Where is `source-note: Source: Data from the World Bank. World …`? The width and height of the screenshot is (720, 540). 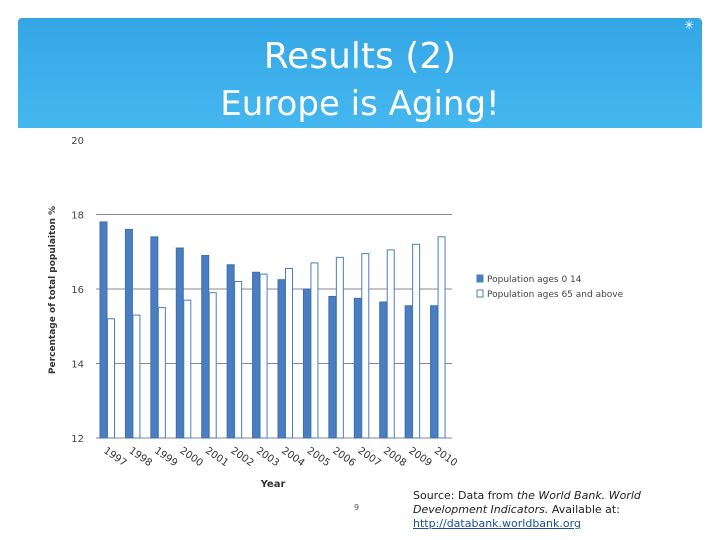
source-note: Source: Data from the World Bank. World … is located at coordinates (558, 510).